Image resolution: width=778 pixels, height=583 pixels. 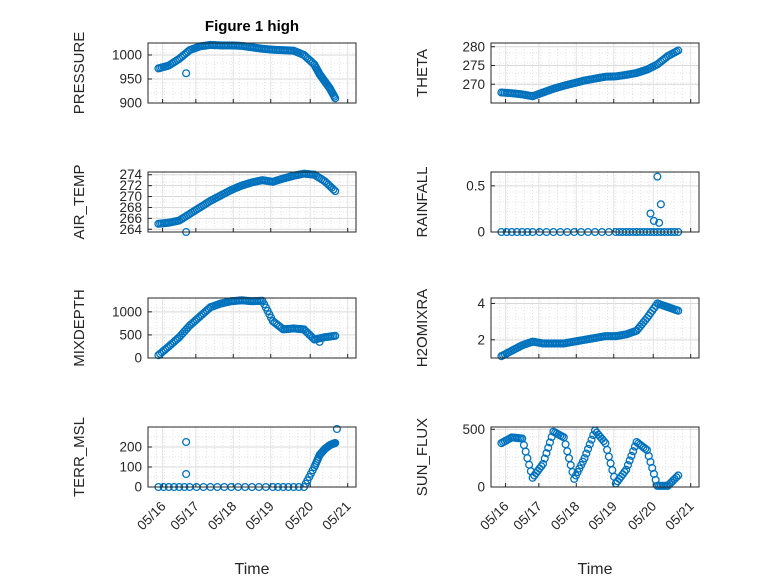 What do you see at coordinates (422, 73) in the screenshot?
I see `y-axis-label: THETA` at bounding box center [422, 73].